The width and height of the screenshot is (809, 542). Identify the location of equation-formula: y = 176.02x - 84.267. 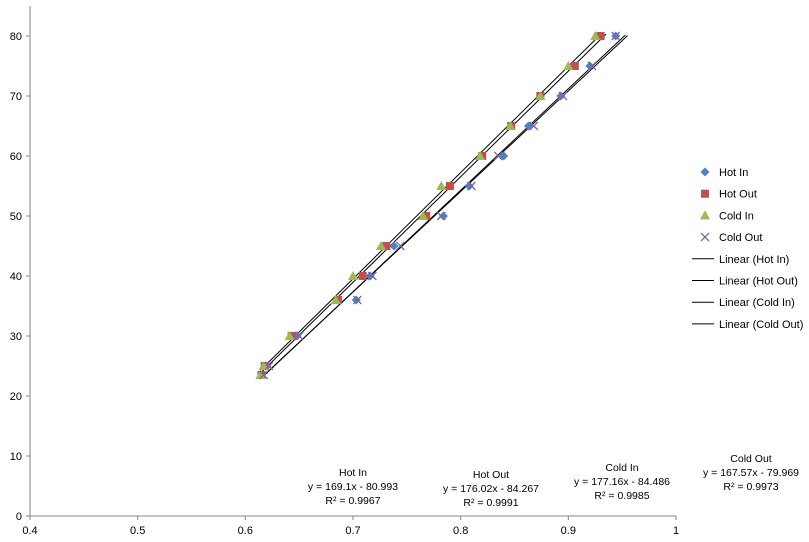
(491, 489).